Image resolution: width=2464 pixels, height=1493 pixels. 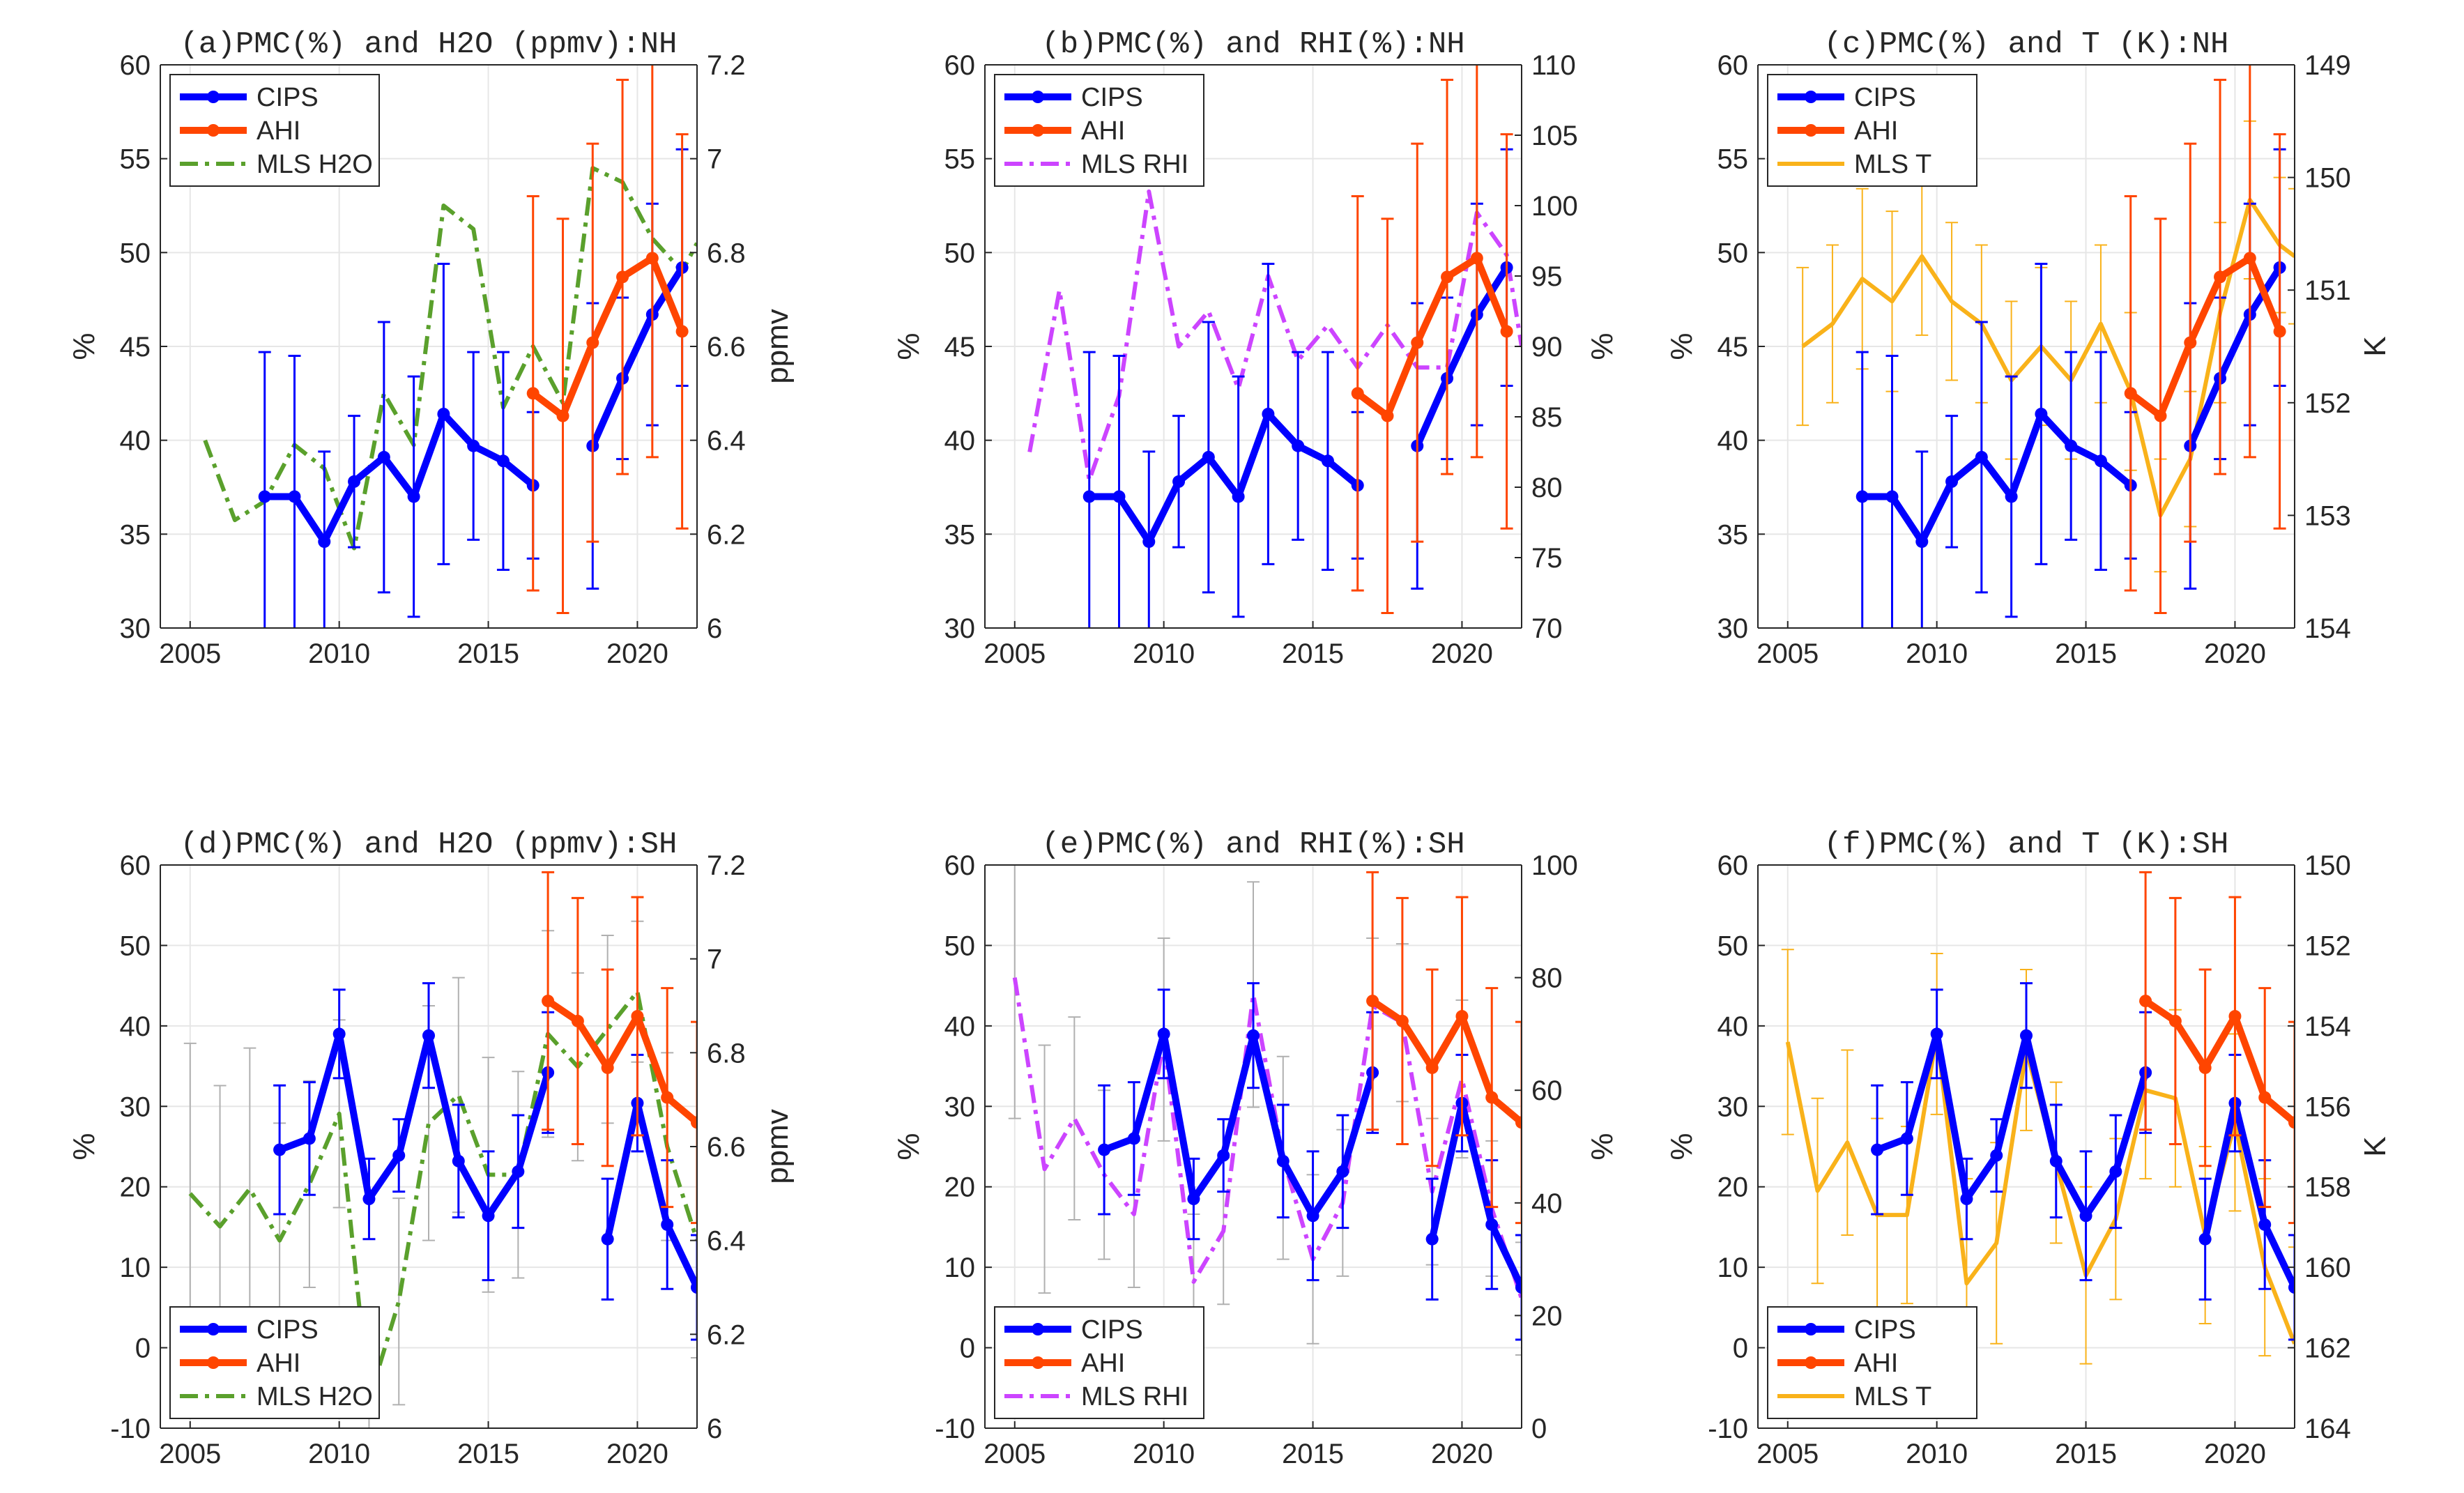 What do you see at coordinates (960, 441) in the screenshot?
I see `y-tick-label: 40` at bounding box center [960, 441].